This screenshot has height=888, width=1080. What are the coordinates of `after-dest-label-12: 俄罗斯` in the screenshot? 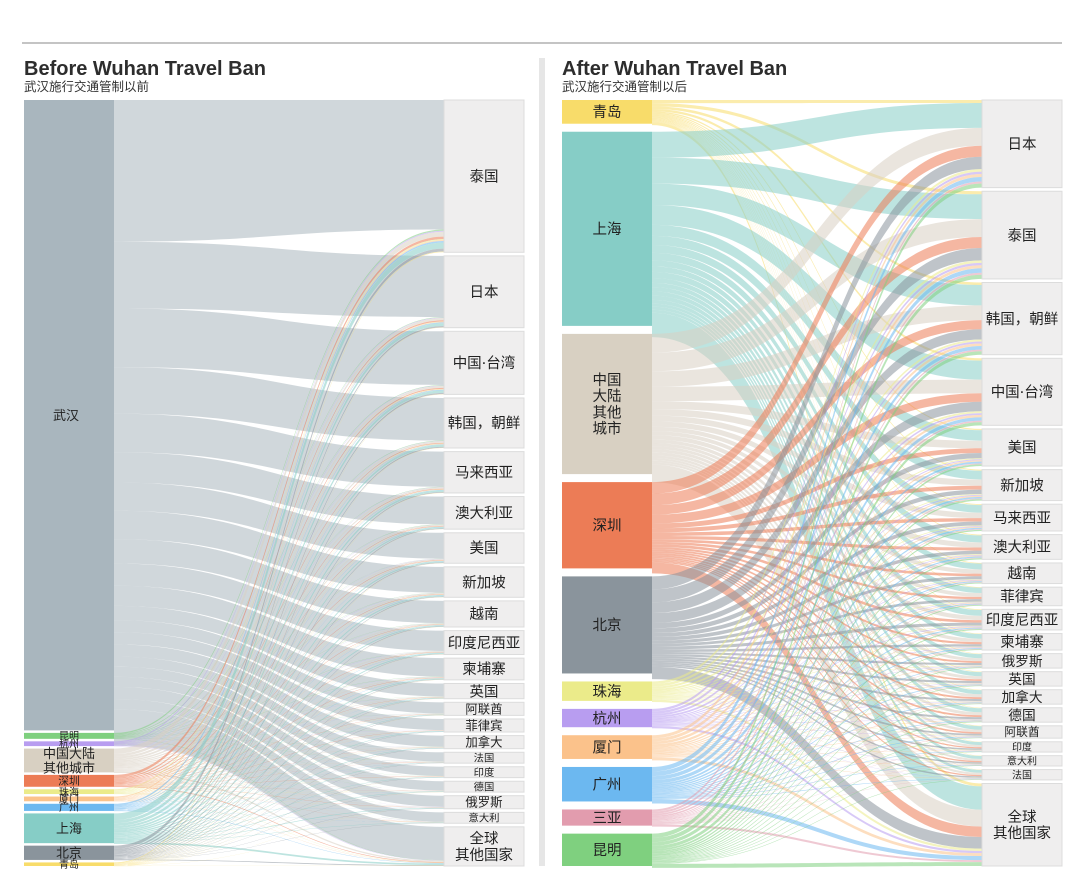 It's located at (1021, 662).